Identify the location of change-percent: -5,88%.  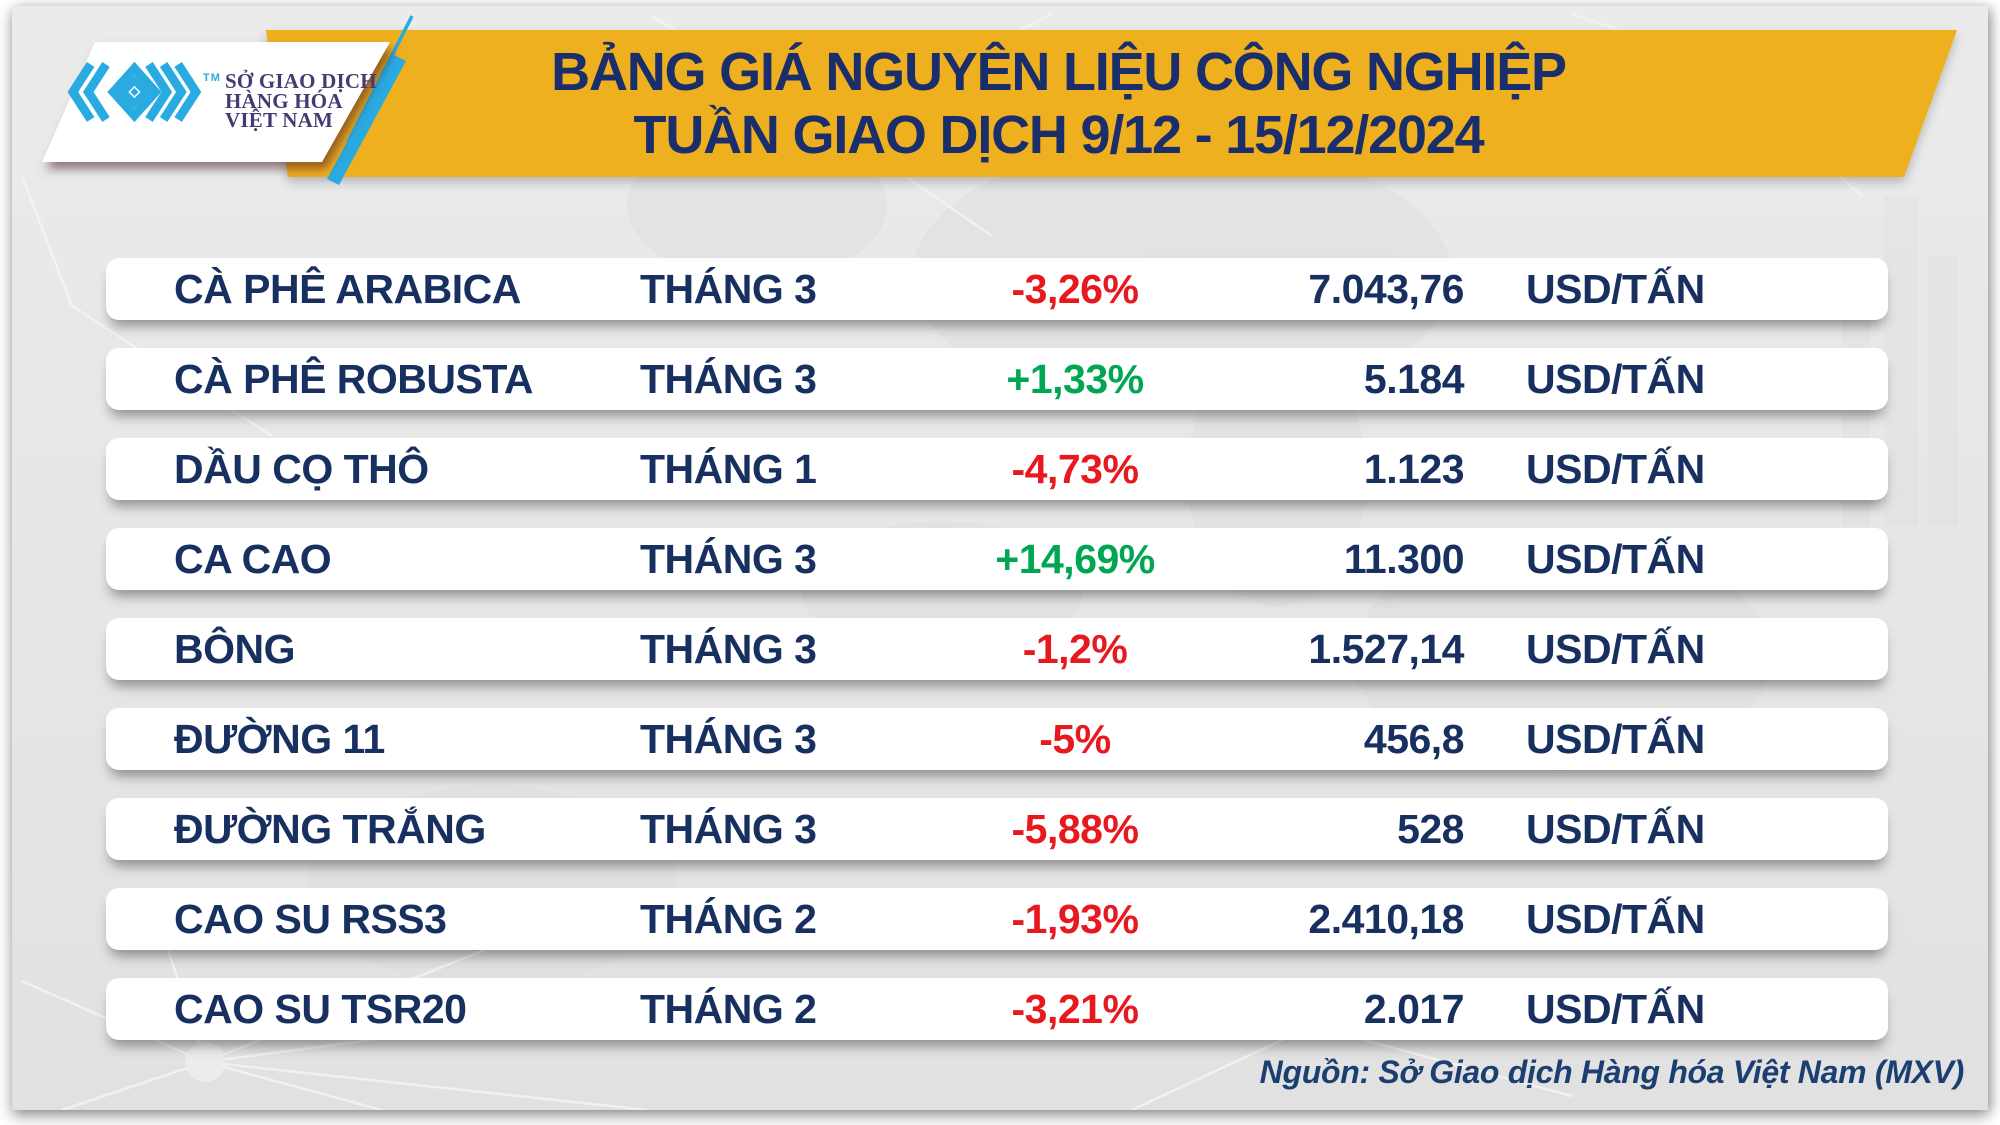
(1075, 828).